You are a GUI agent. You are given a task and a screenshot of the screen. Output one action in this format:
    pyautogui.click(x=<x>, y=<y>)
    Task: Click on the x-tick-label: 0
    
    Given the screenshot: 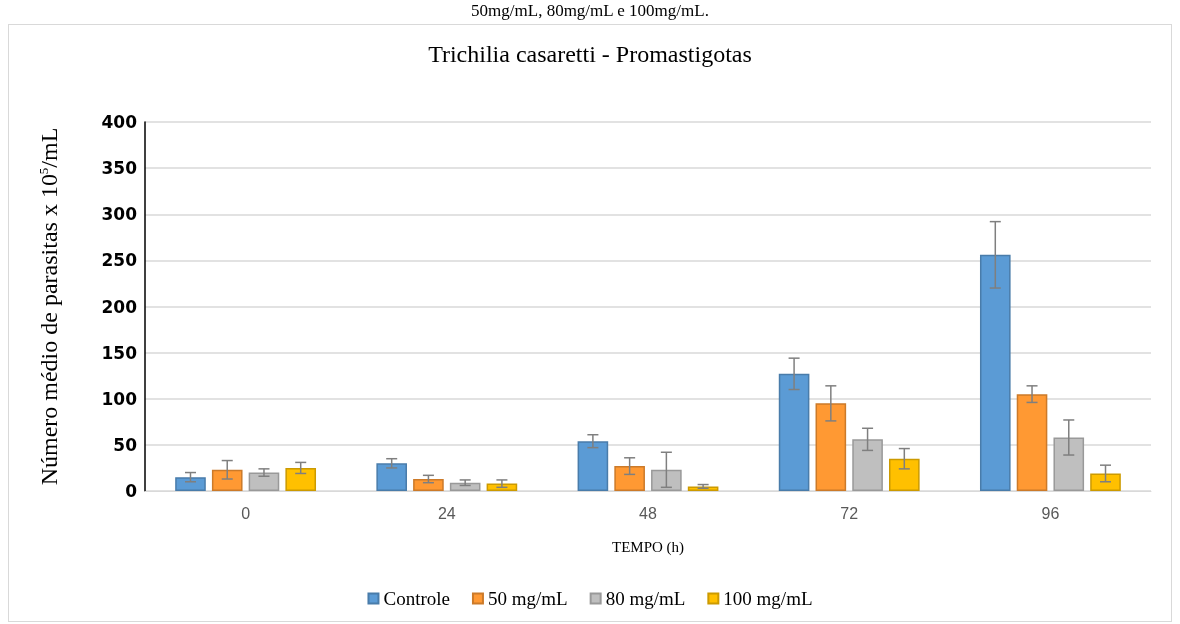 What is the action you would take?
    pyautogui.click(x=246, y=513)
    